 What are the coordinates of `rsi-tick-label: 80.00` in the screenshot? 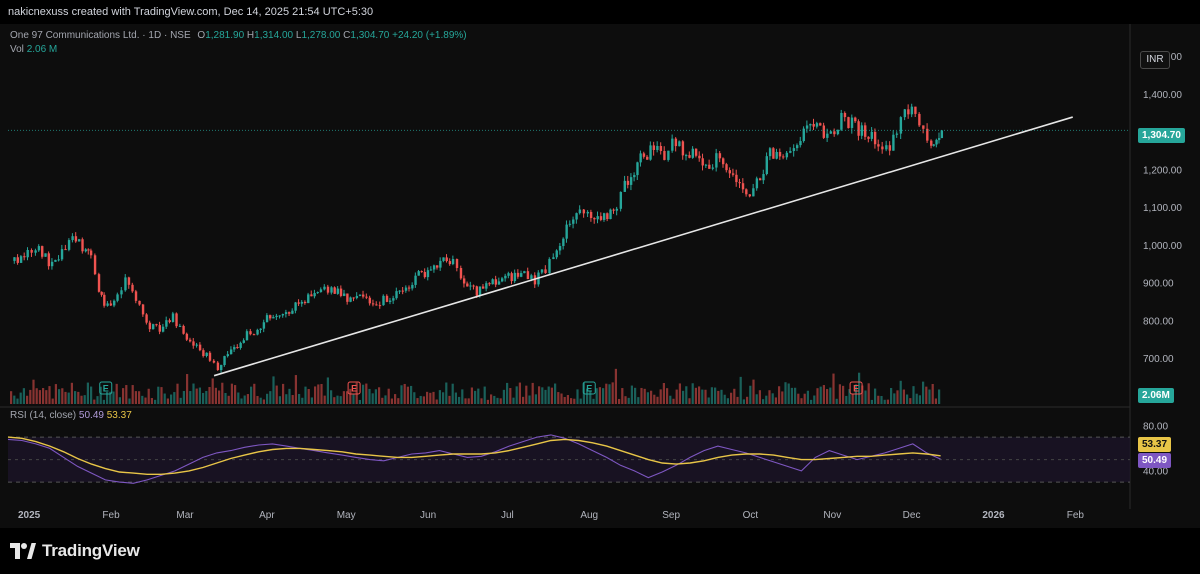 It's located at (1155, 426).